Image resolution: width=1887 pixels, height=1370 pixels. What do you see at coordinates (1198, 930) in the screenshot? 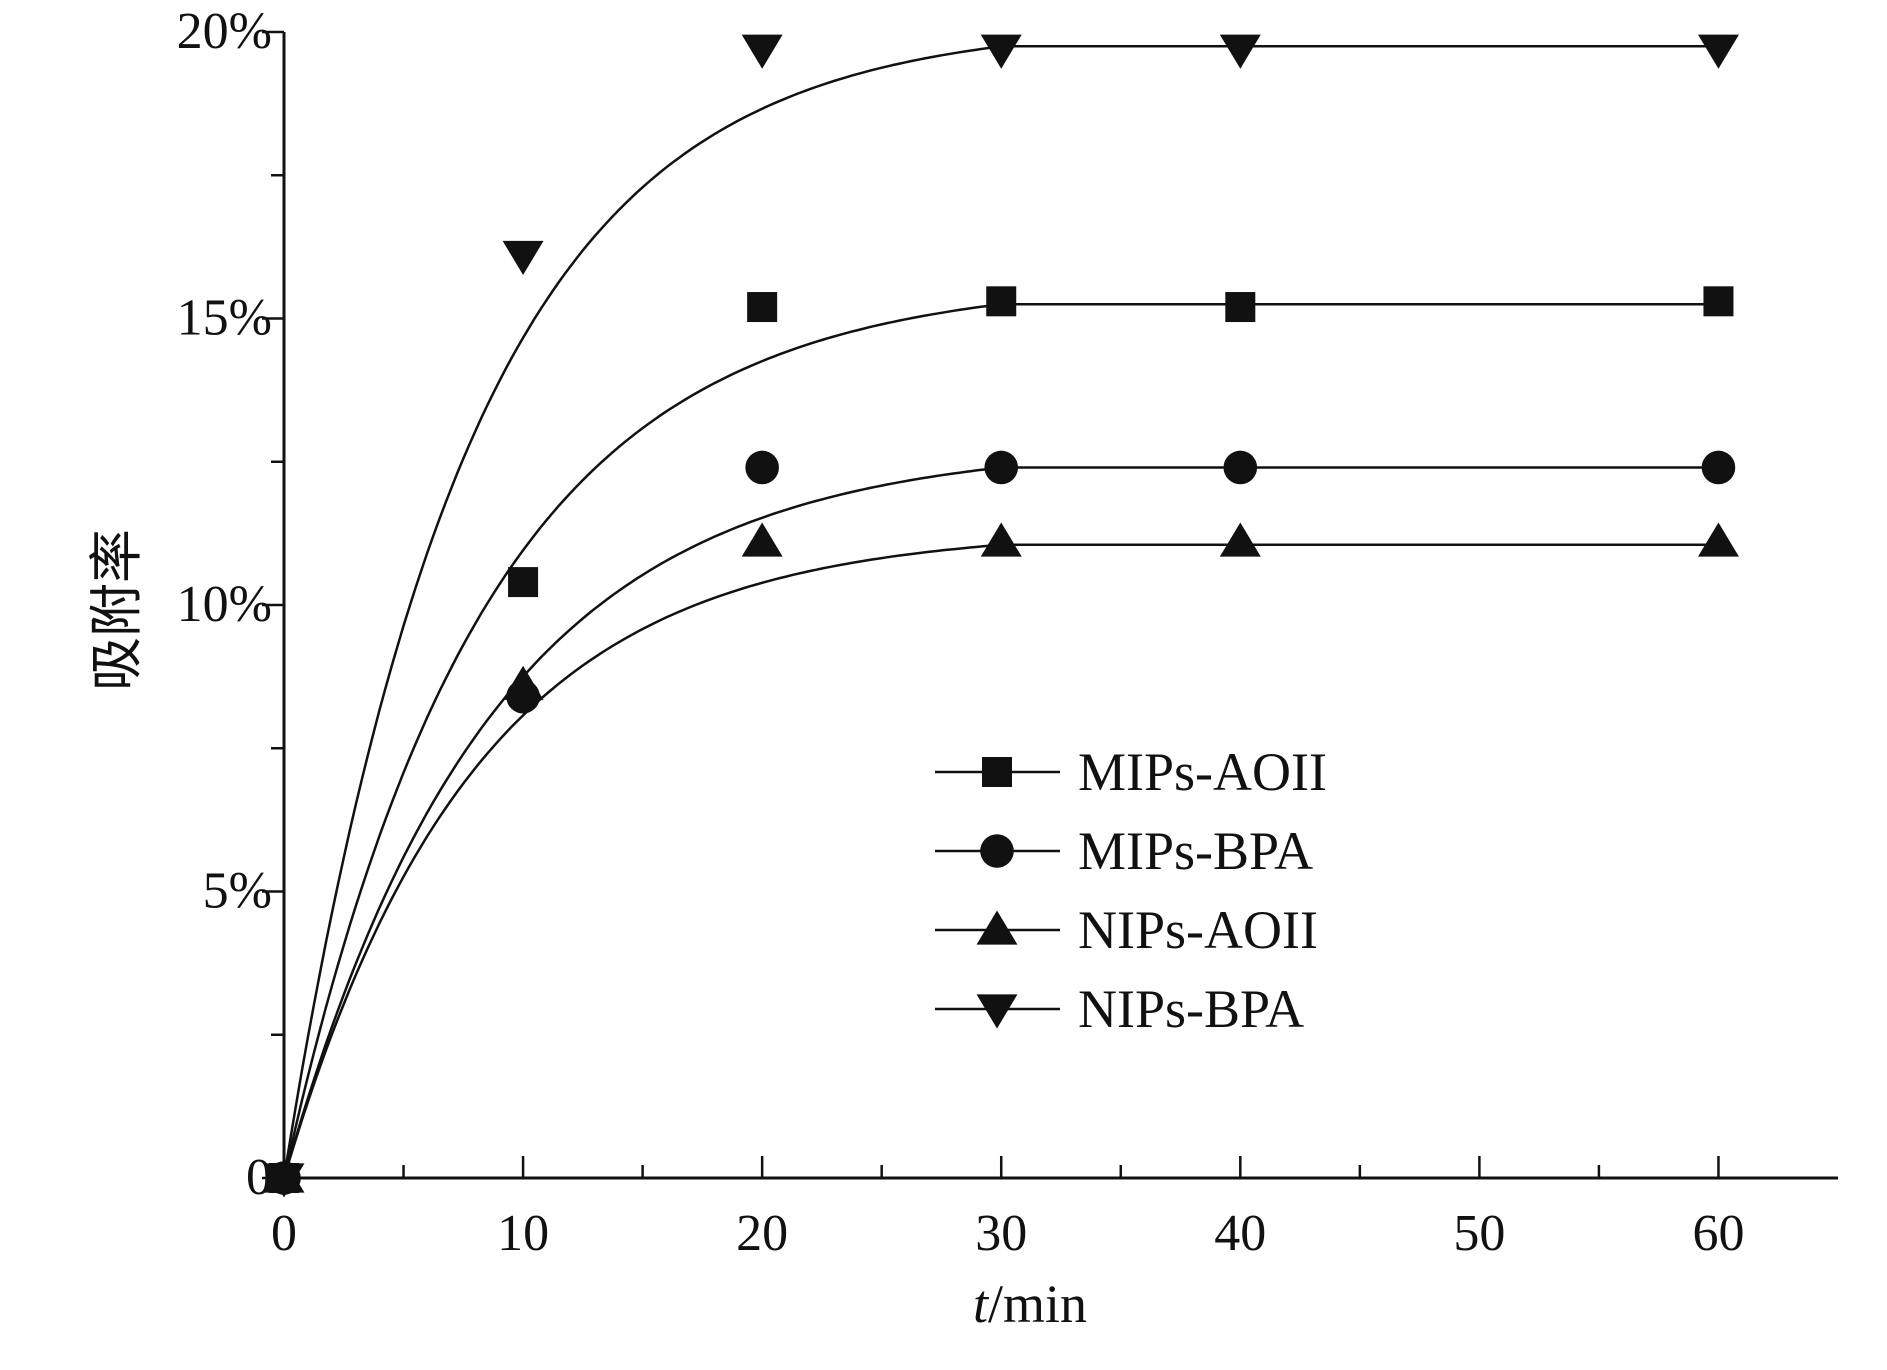
I see `legend-label: NIPs-AOII` at bounding box center [1198, 930].